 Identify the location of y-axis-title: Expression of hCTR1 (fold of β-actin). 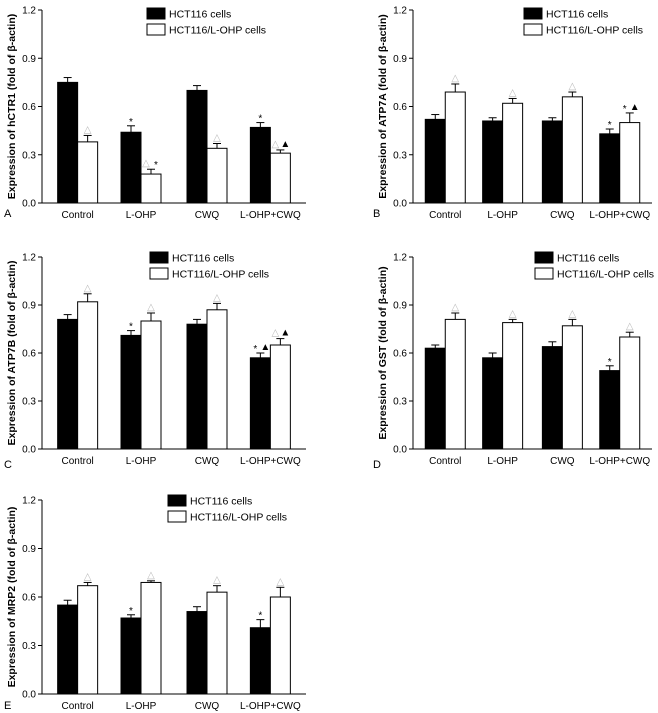
(12, 107).